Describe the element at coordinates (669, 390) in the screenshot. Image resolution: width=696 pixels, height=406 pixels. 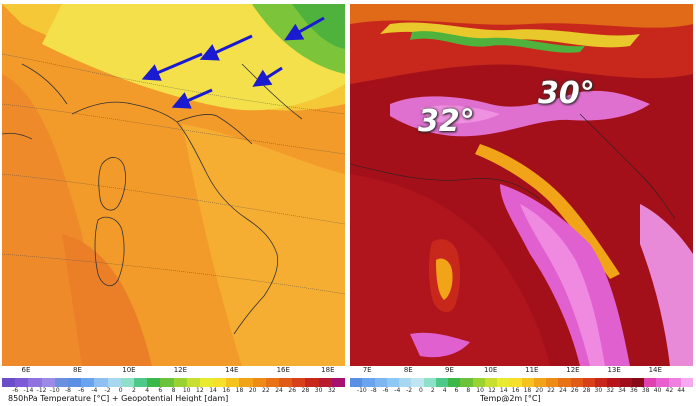
I see `right-scale-label: 42` at that location.